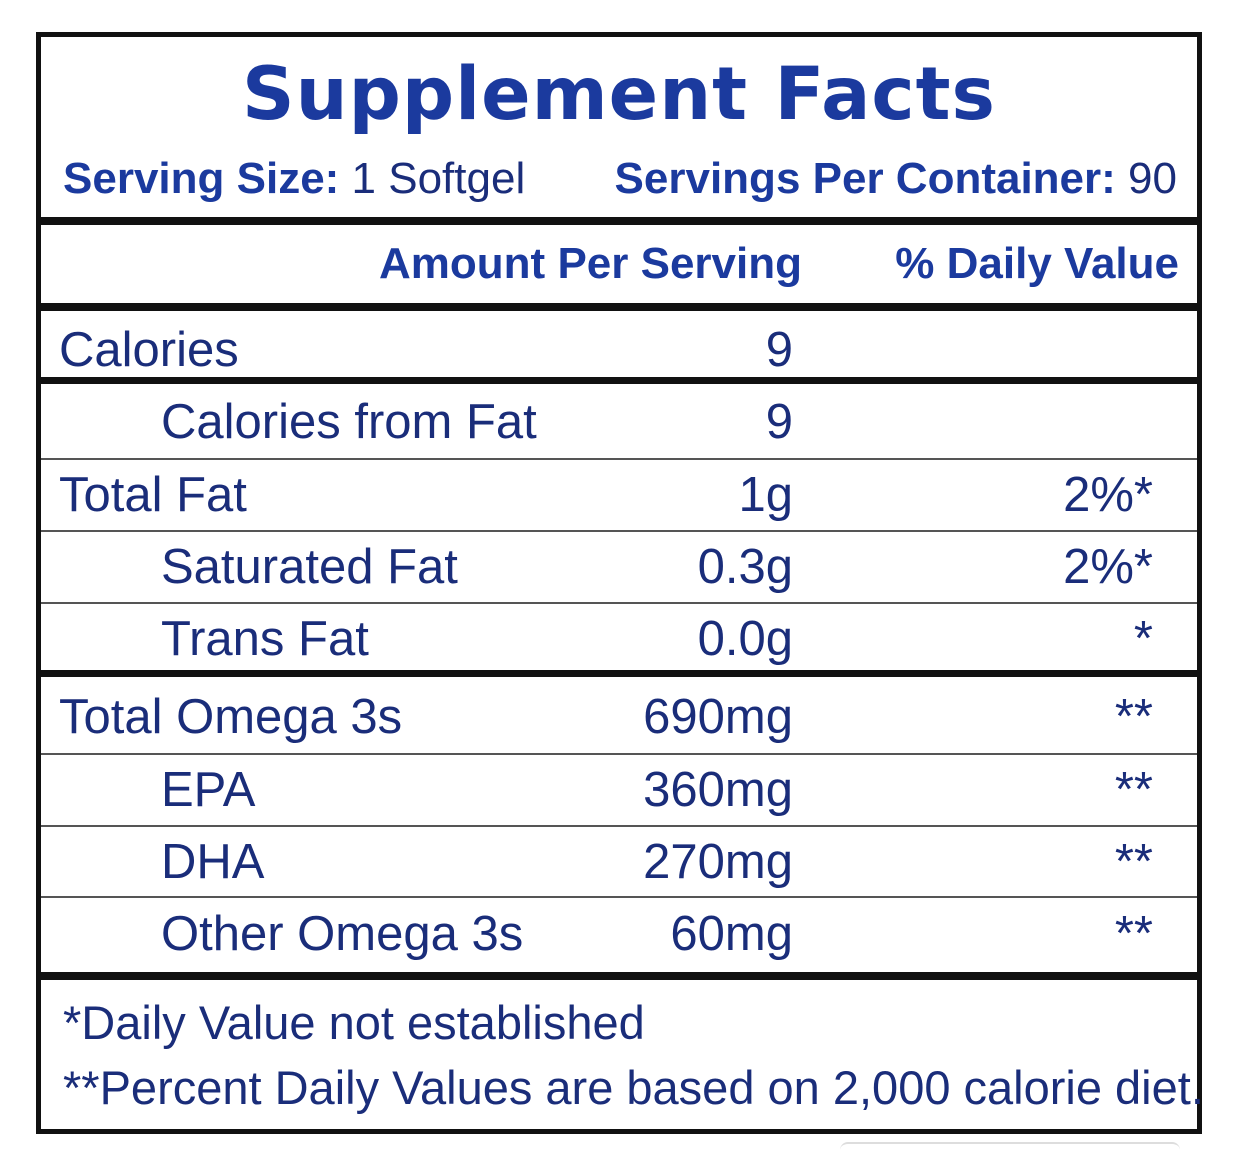 This screenshot has height=1152, width=1242. I want to click on nutrient-name: Saturated Fat, so click(309, 567).